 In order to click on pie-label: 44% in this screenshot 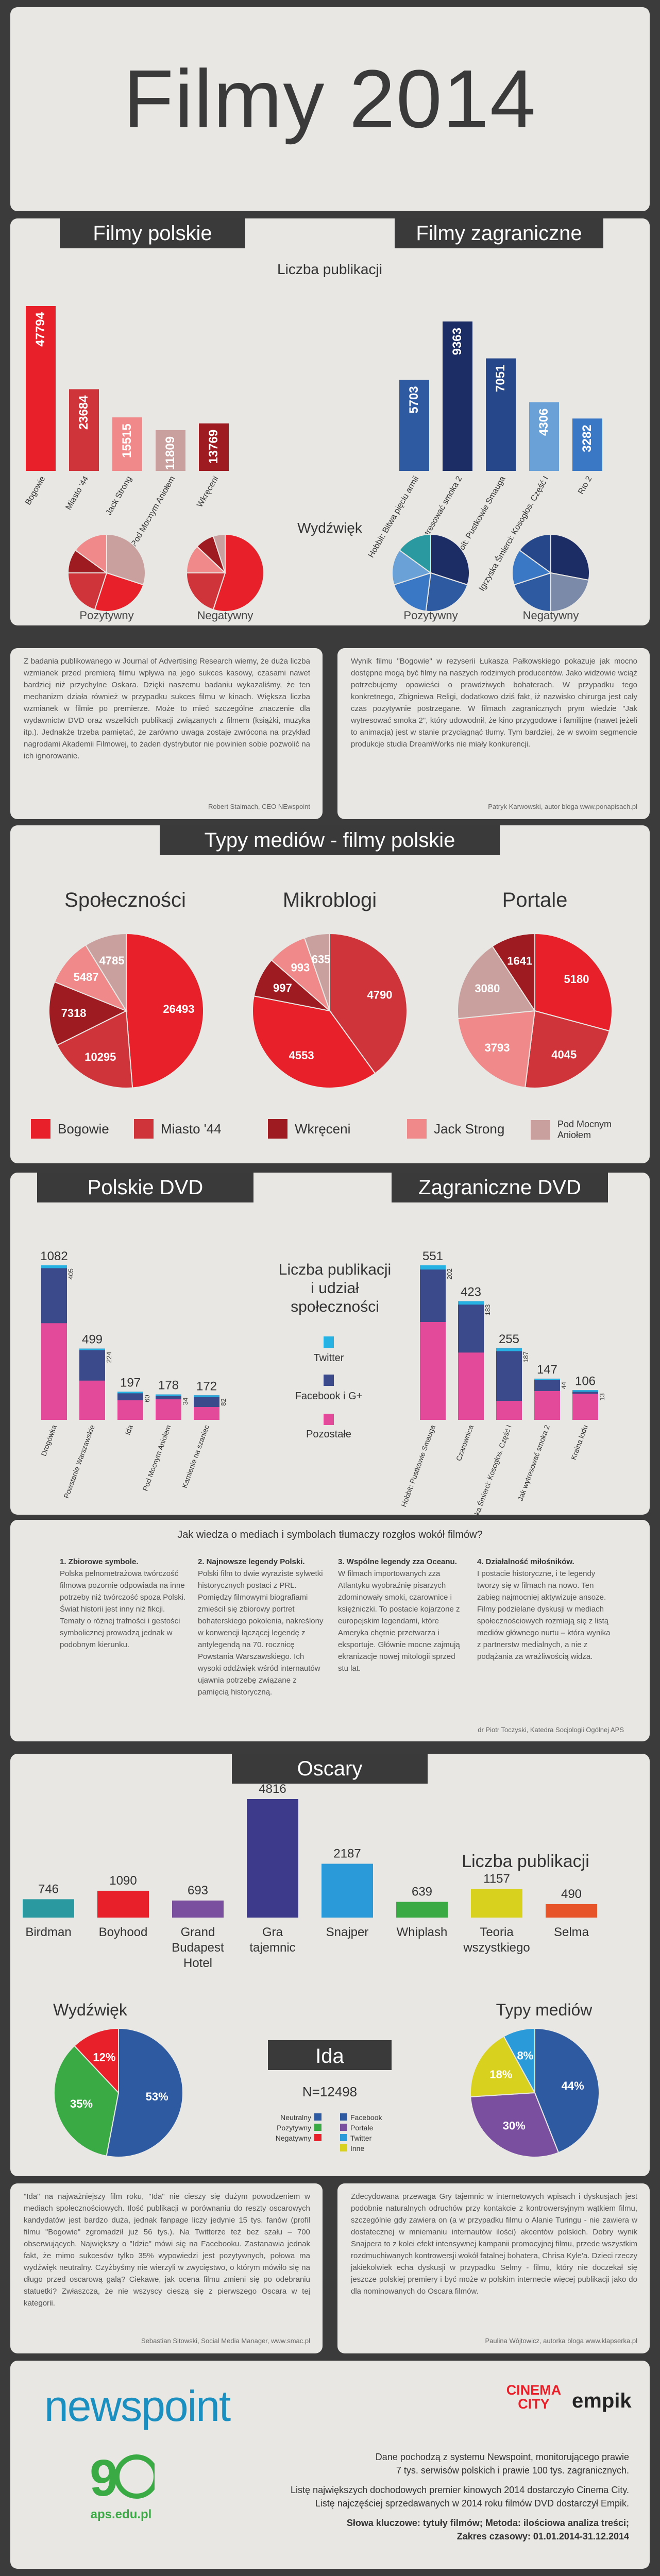, I will do `click(573, 2085)`.